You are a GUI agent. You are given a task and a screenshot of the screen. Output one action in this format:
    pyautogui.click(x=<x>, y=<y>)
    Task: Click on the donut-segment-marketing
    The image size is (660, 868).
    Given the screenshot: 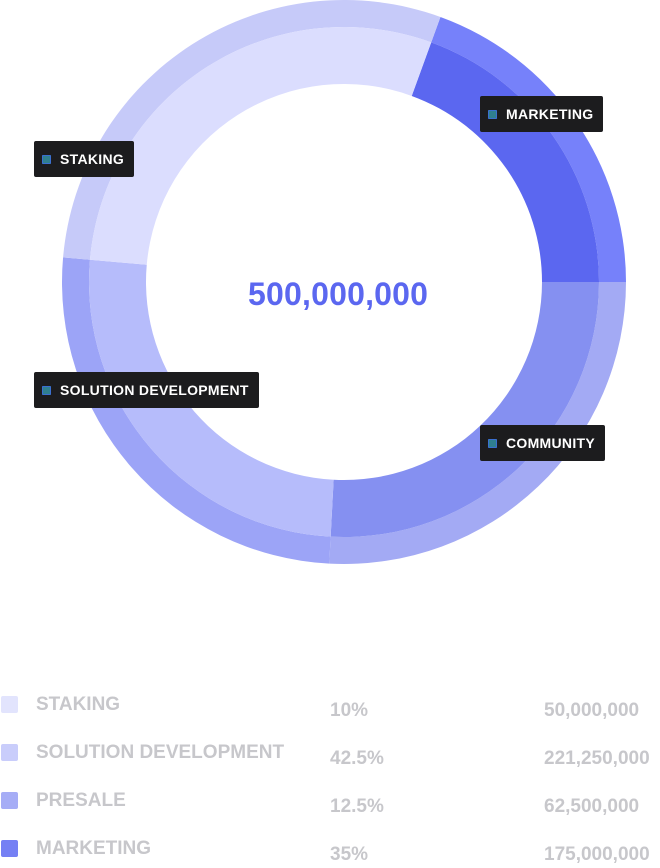 What is the action you would take?
    pyautogui.click(x=505, y=162)
    